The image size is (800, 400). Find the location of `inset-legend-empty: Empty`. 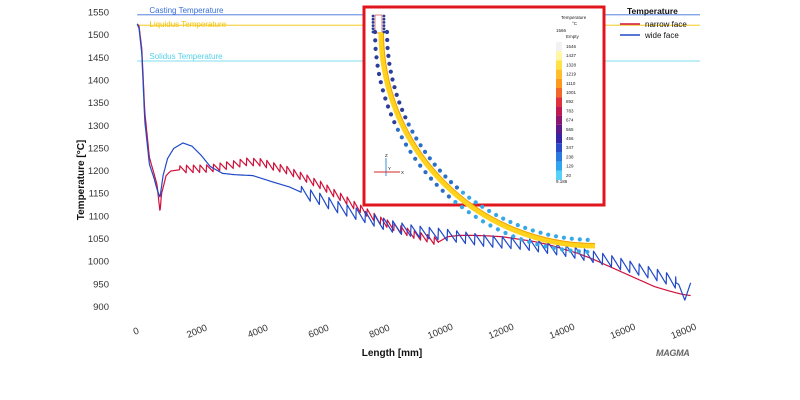

inset-legend-empty: Empty is located at coordinates (573, 36).